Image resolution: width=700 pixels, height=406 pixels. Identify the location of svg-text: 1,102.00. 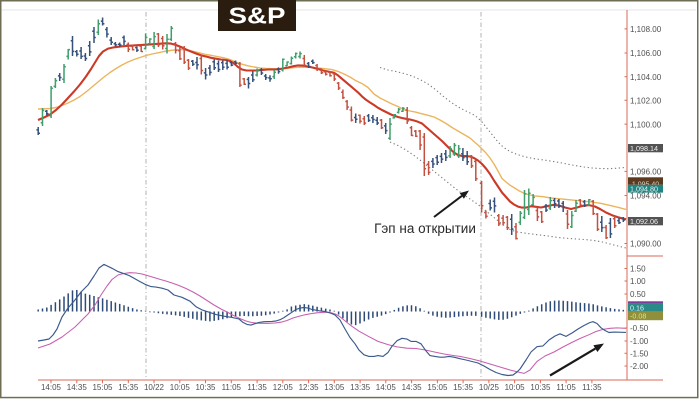
(646, 101).